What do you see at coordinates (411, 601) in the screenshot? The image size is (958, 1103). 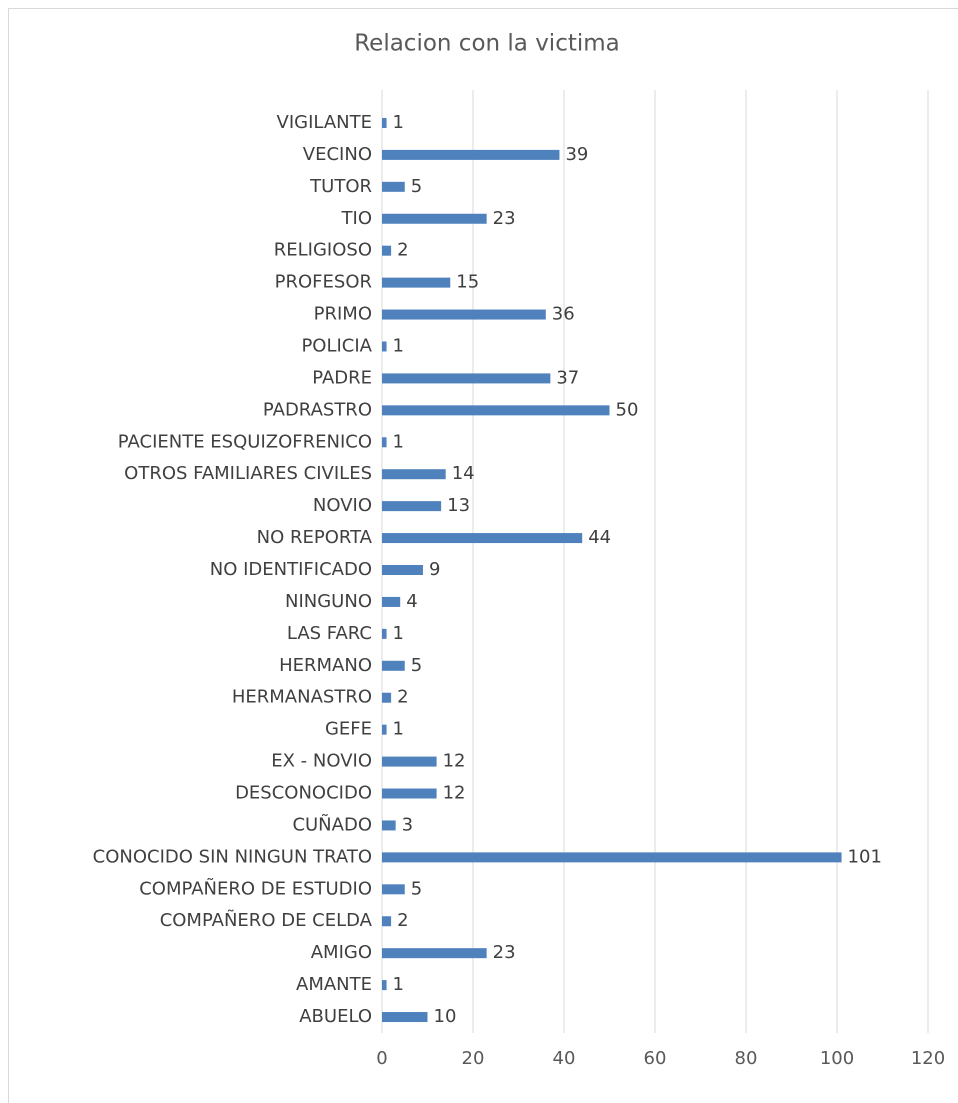 I see `data-label: 4` at bounding box center [411, 601].